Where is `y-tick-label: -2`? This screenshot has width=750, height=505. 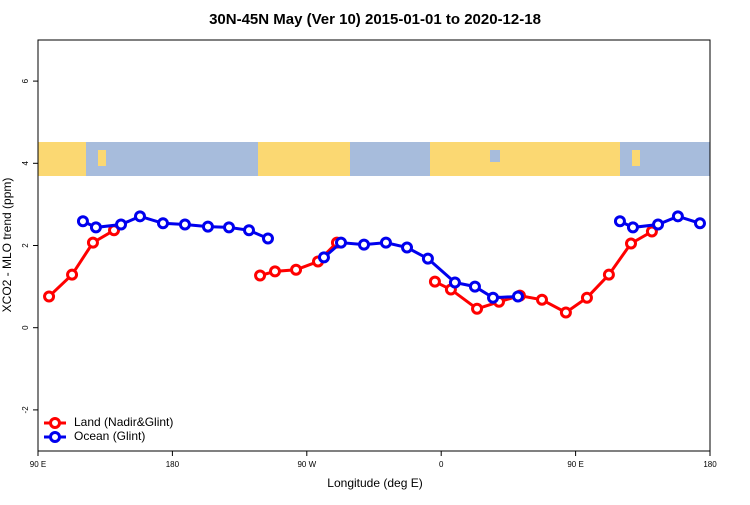
y-tick-label: -2 is located at coordinates (25, 410).